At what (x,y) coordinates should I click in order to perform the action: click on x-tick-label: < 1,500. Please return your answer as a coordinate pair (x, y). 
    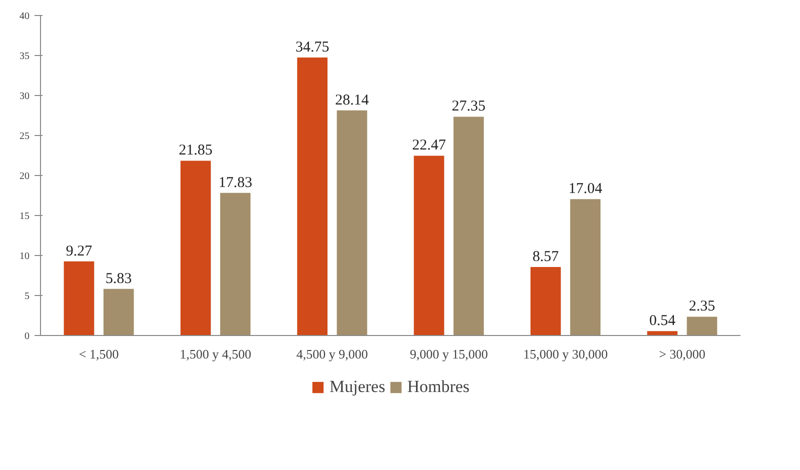
    Looking at the image, I should click on (98, 354).